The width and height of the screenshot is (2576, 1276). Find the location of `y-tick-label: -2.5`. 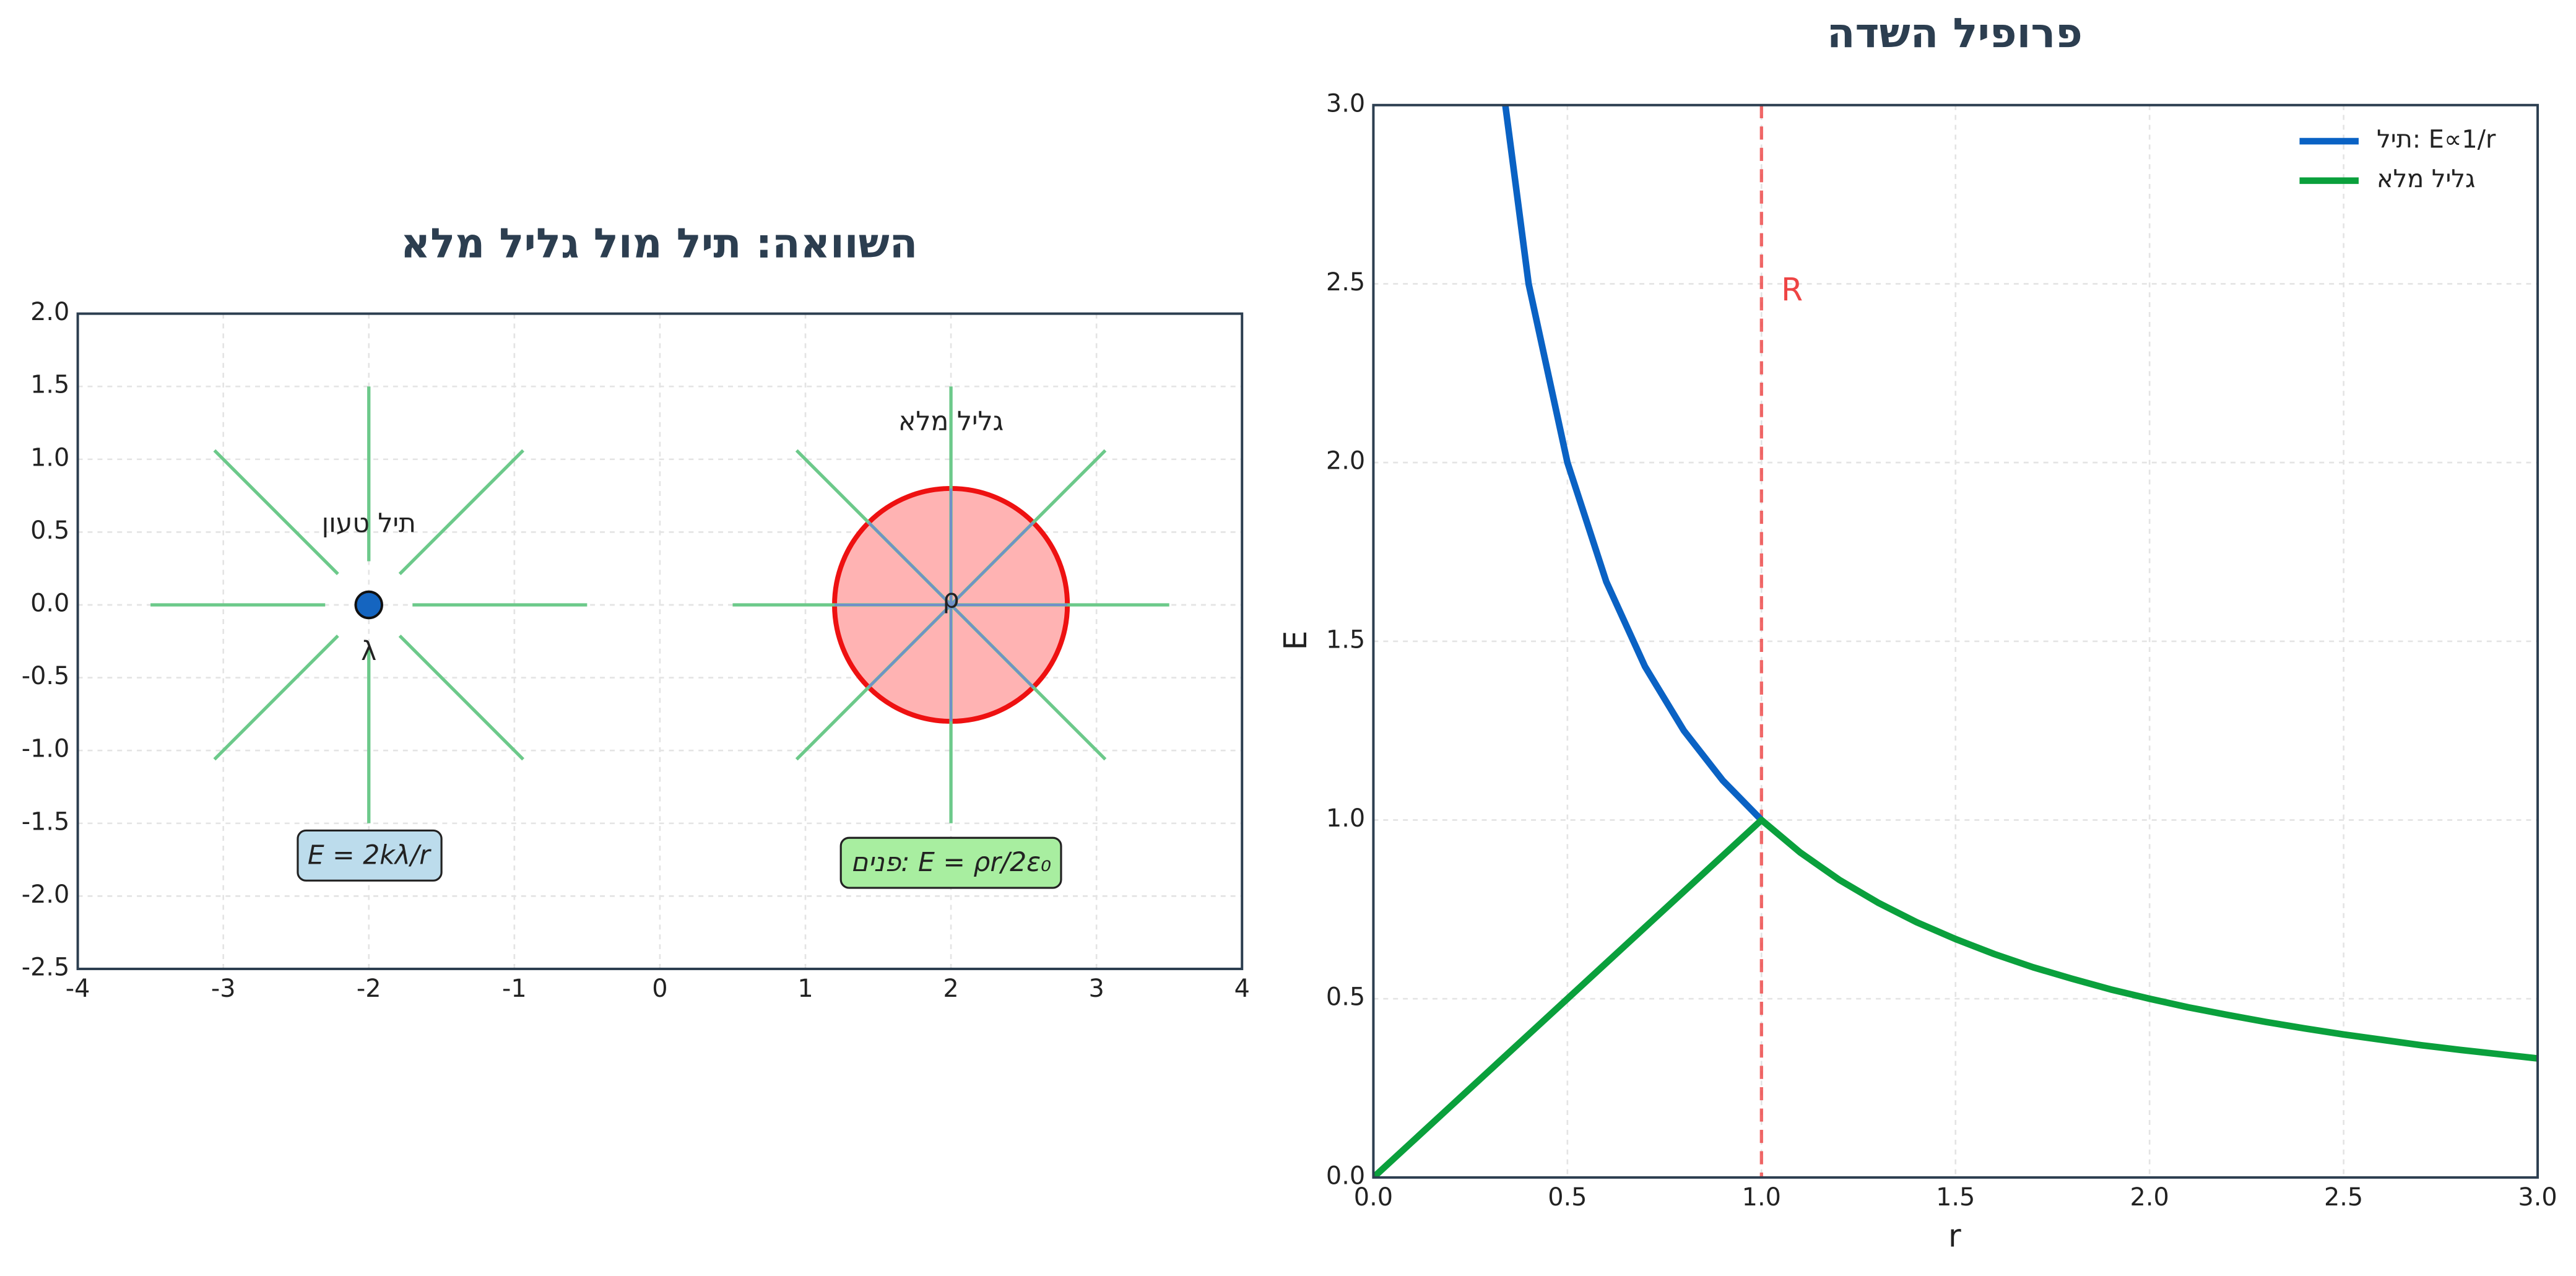

y-tick-label: -2.5 is located at coordinates (46, 967).